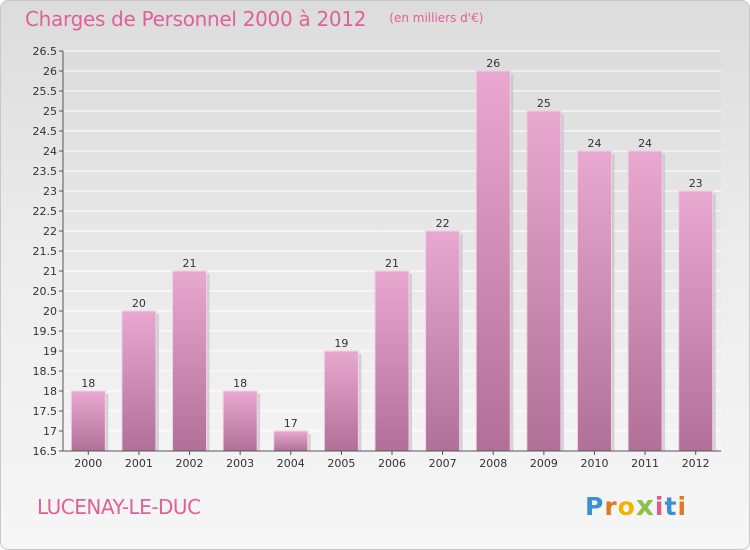  What do you see at coordinates (392, 361) in the screenshot?
I see `bar-2006` at bounding box center [392, 361].